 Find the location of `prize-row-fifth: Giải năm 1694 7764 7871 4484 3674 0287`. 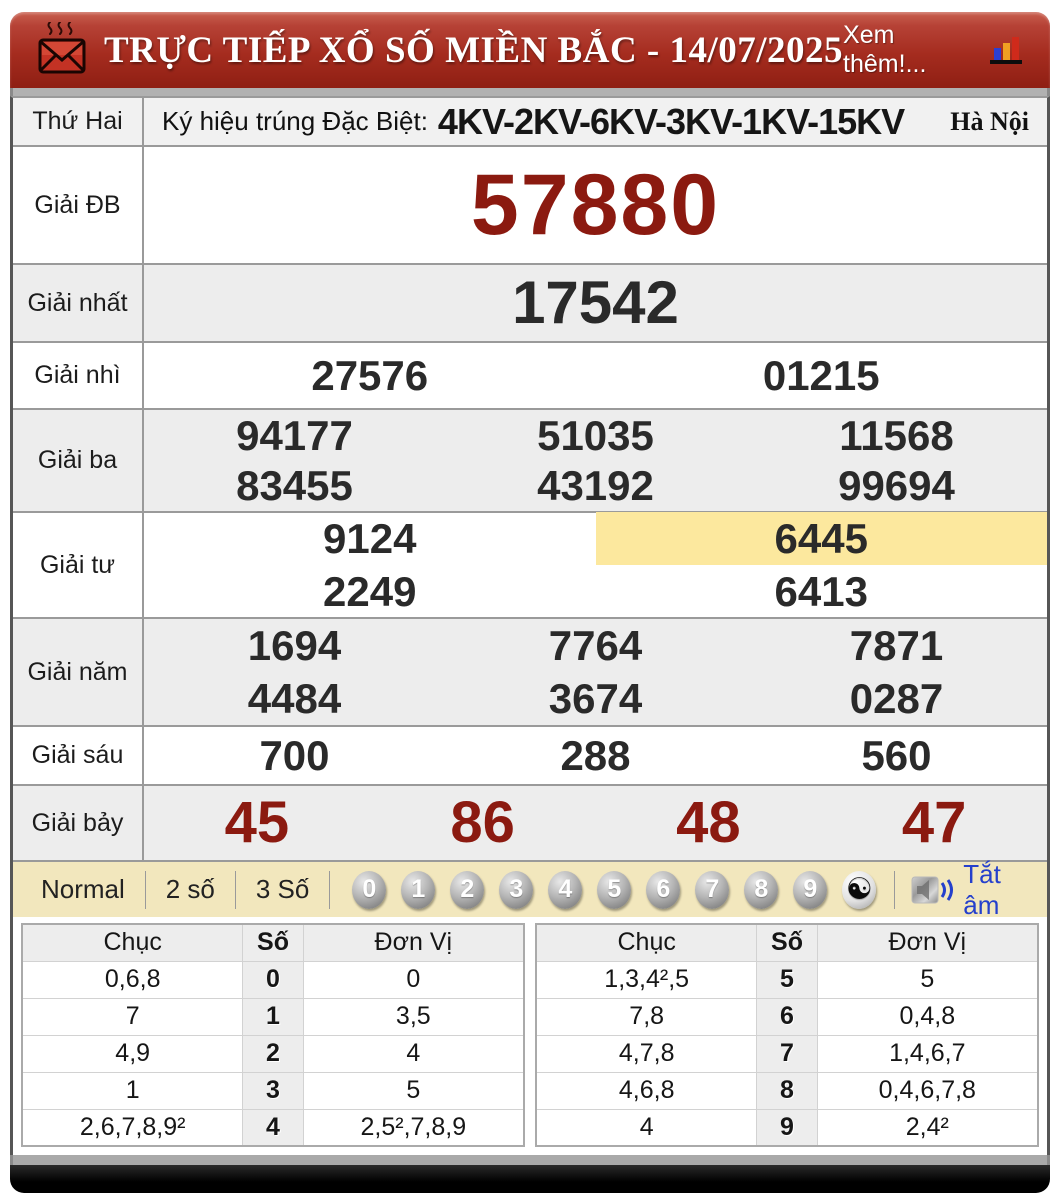

prize-row-fifth: Giải năm 1694 7764 7871 4484 3674 0287 is located at coordinates (530, 673).